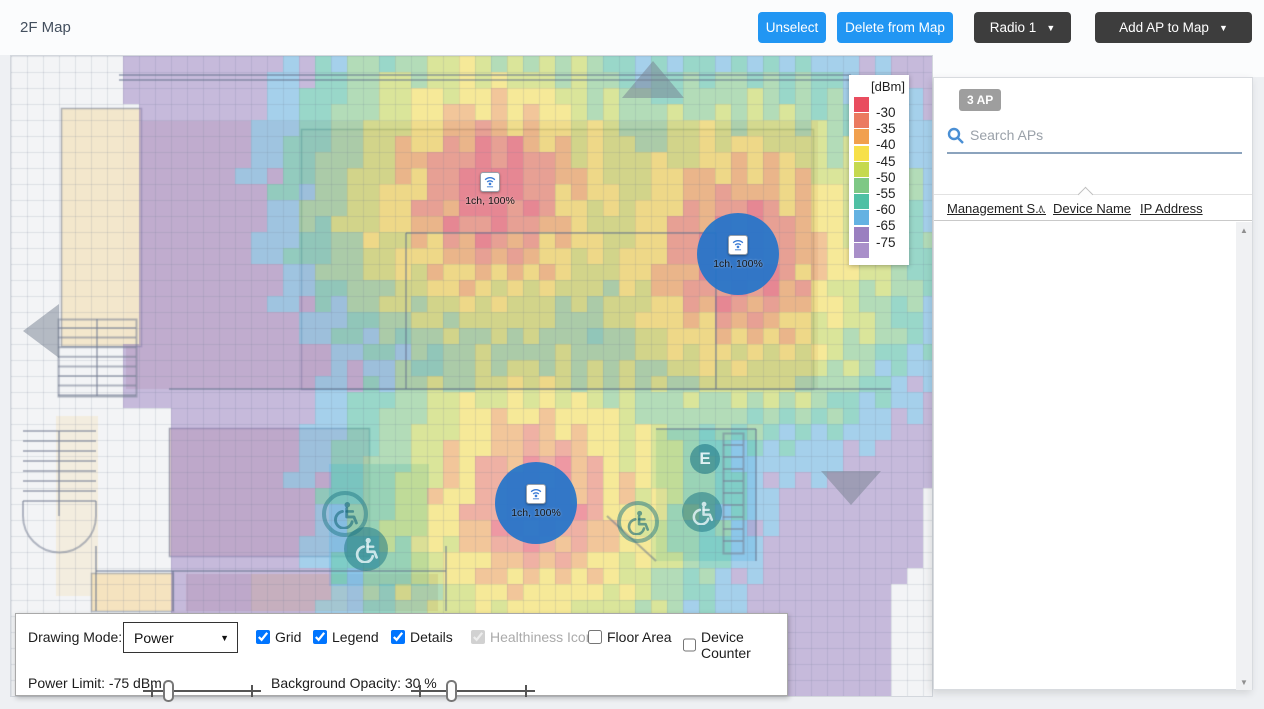 The height and width of the screenshot is (709, 1264). Describe the element at coordinates (95, 683) in the screenshot. I see `power-limit-label: Power Limit: -75 dBm` at that location.